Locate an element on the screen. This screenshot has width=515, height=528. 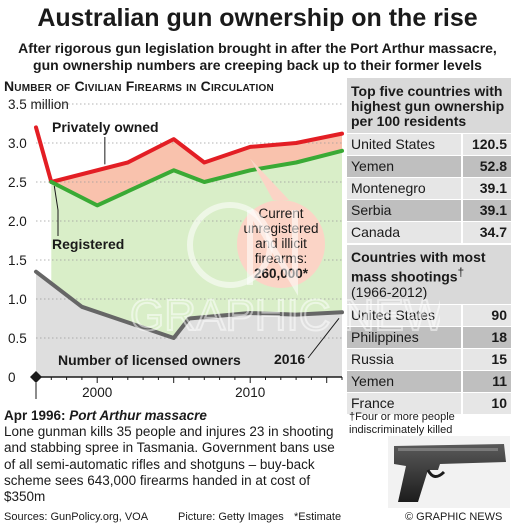
country-name: Philippines is located at coordinates (404, 337).